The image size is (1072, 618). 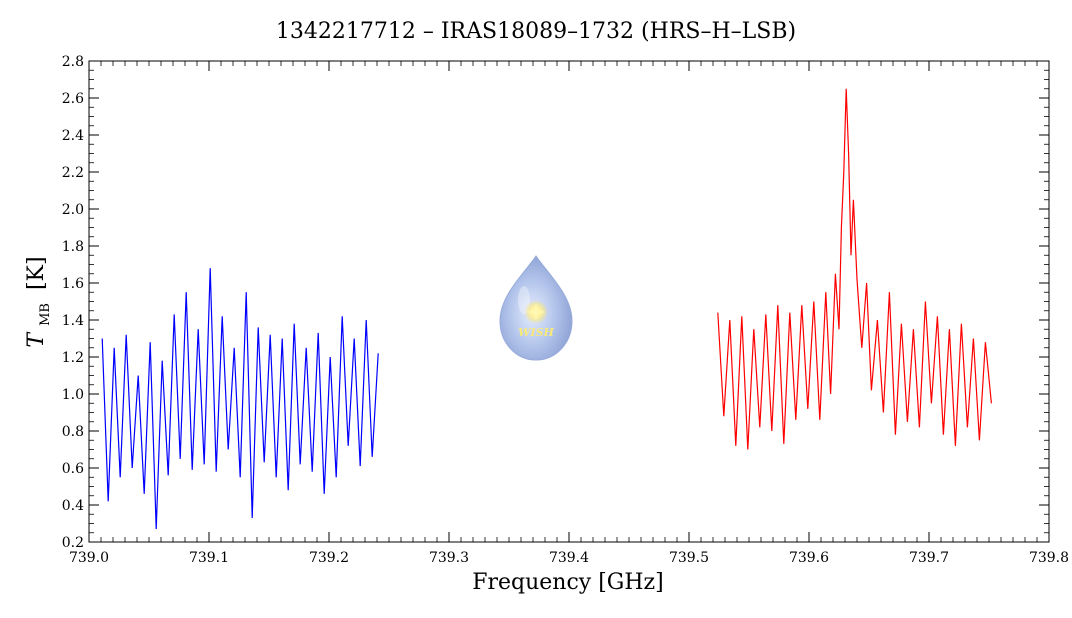 What do you see at coordinates (329, 558) in the screenshot?
I see `x-tick-label: 739.2` at bounding box center [329, 558].